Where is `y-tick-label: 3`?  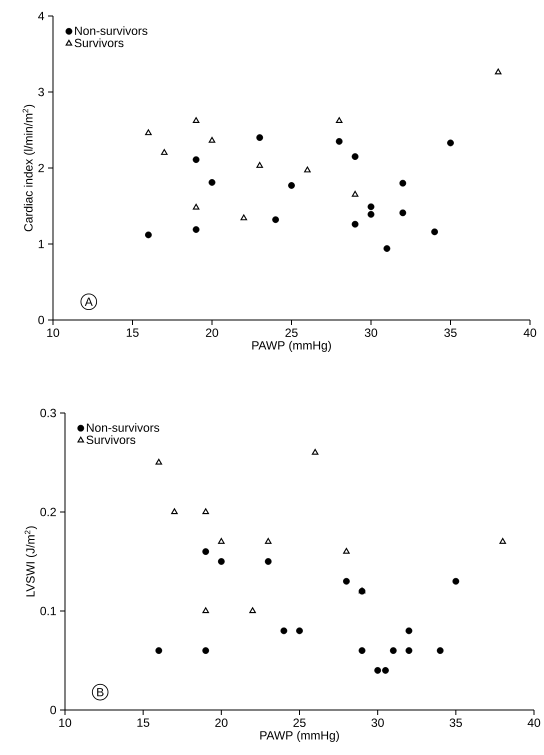 y-tick-label: 3 is located at coordinates (41, 92).